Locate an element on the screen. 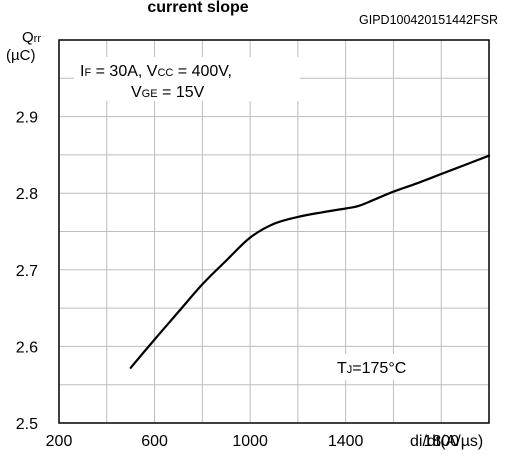  x-axis-label: di/dt(A/µs) is located at coordinates (446, 441).